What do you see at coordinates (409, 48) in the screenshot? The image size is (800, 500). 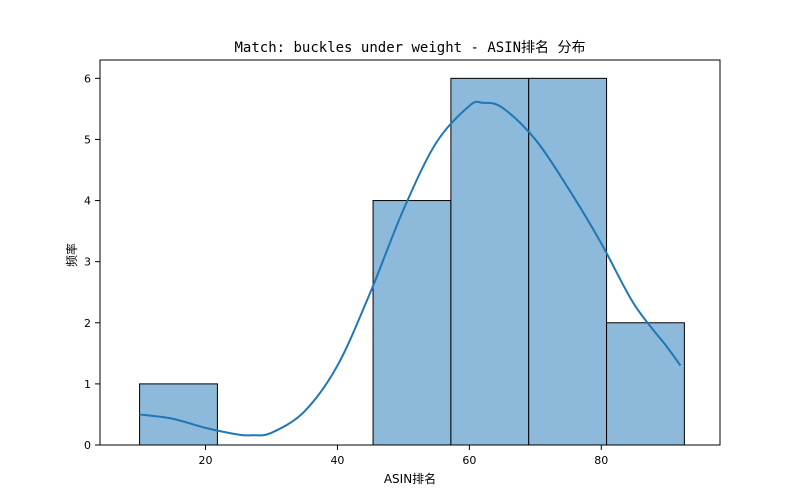 I see `chart-title: Match: buckles under weight - ASIN排名 分布` at bounding box center [409, 48].